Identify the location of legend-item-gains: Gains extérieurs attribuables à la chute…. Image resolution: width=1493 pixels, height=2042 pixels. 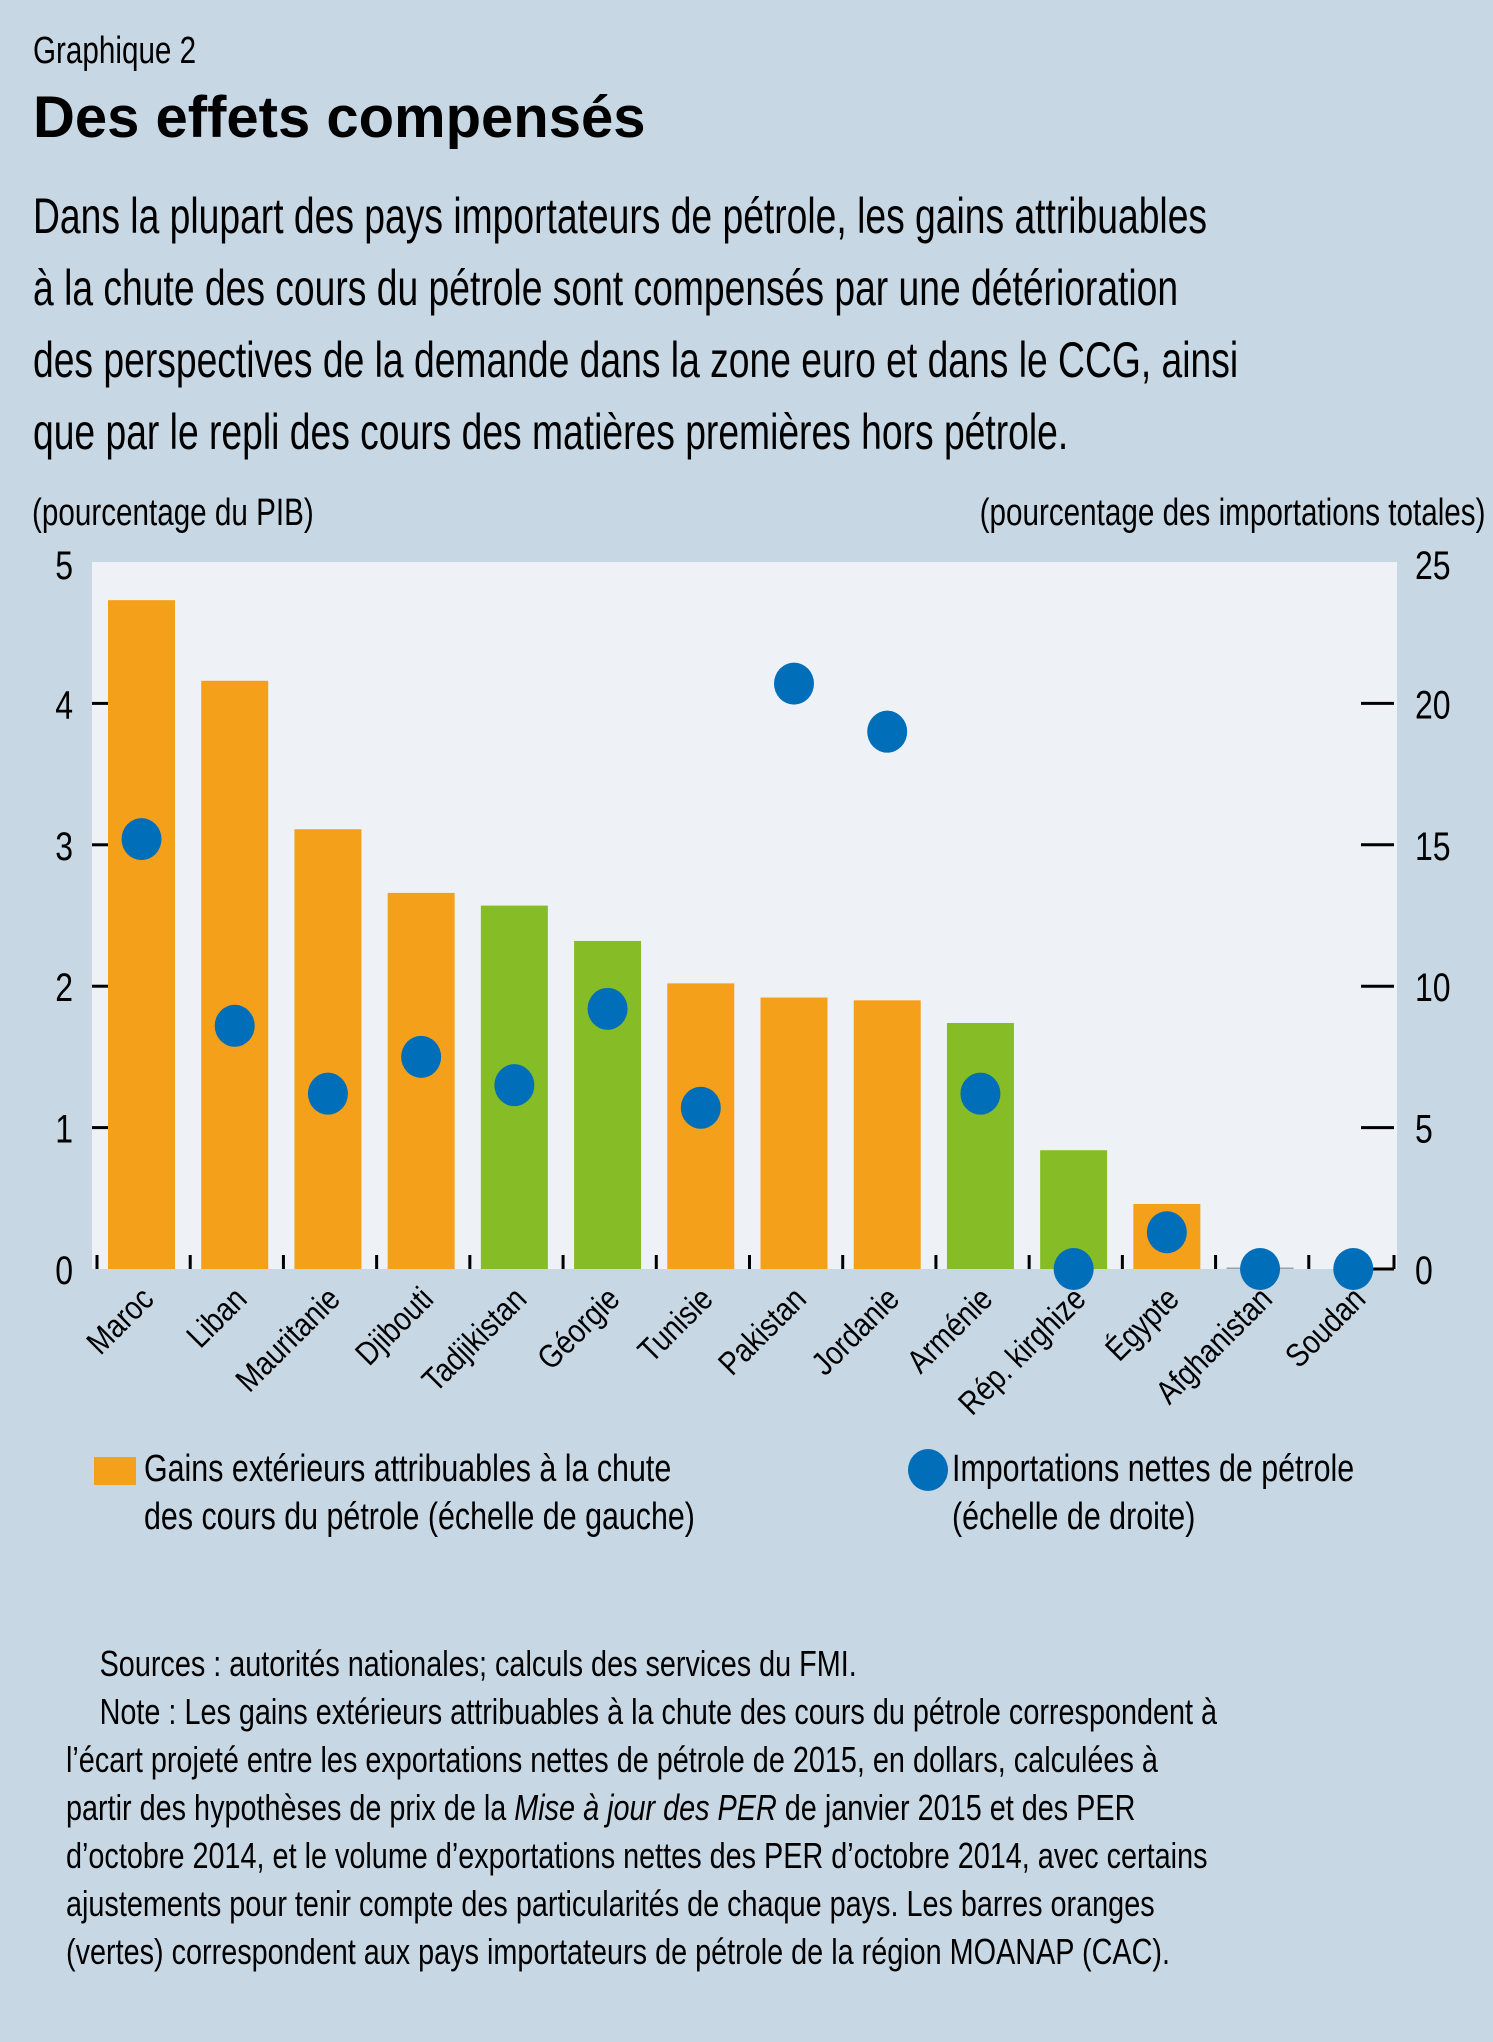
(463, 1493).